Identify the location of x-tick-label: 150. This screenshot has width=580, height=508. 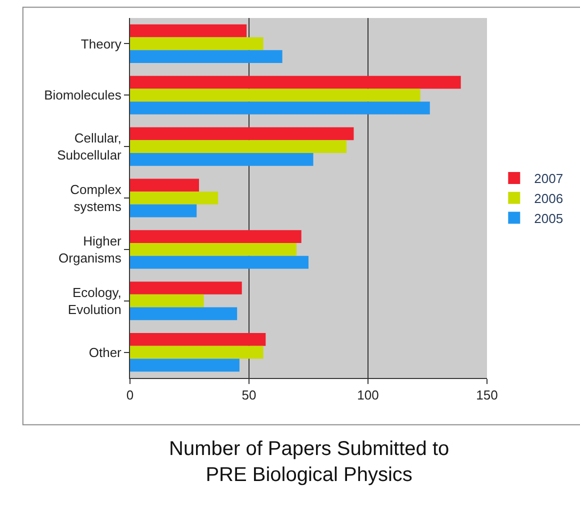
(487, 395).